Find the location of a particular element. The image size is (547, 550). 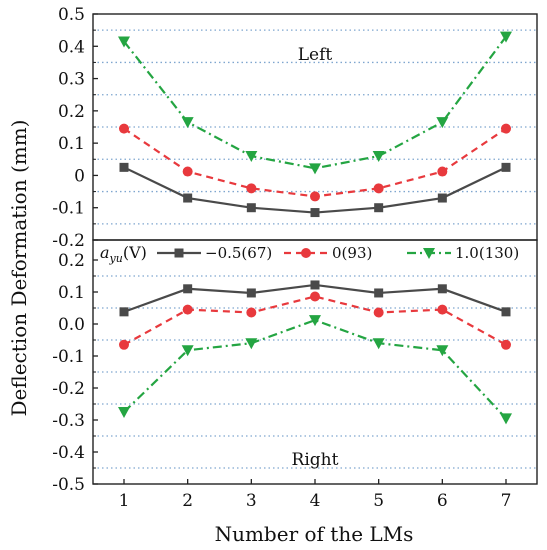

y-tick-label: 0 is located at coordinates (79, 176).